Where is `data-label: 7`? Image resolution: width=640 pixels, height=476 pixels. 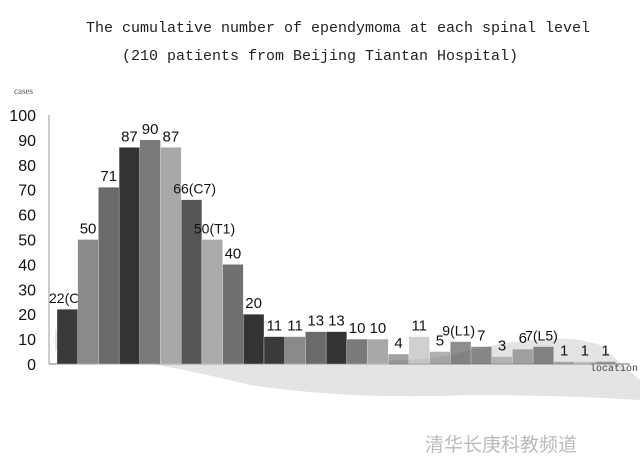
data-label: 7 is located at coordinates (481, 336).